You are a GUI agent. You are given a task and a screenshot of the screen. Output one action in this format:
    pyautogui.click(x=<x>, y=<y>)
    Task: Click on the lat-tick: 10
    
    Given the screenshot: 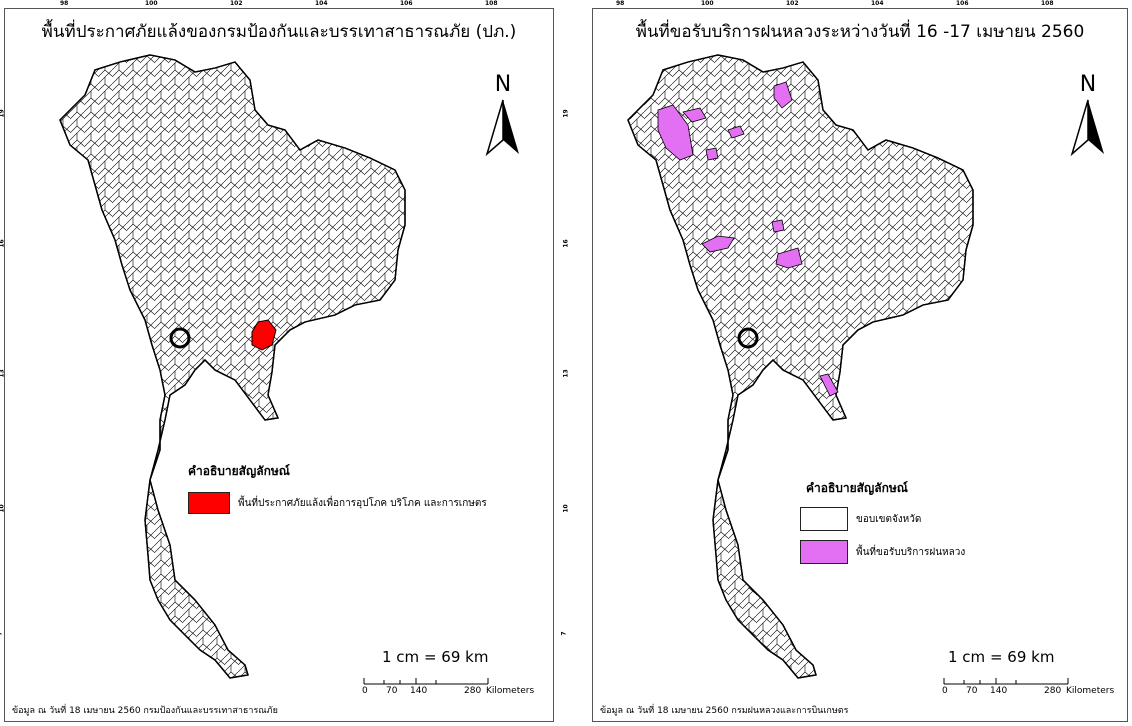 What is the action you would take?
    pyautogui.click(x=566, y=508)
    